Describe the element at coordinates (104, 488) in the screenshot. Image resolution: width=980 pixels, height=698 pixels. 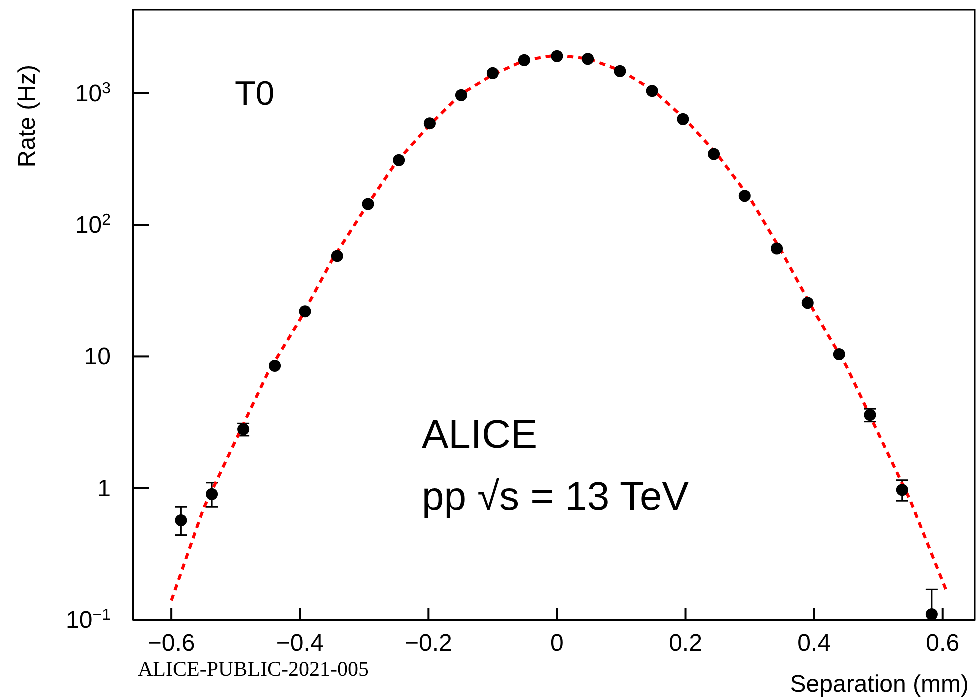
I see `y-tick-label: 1` at that location.